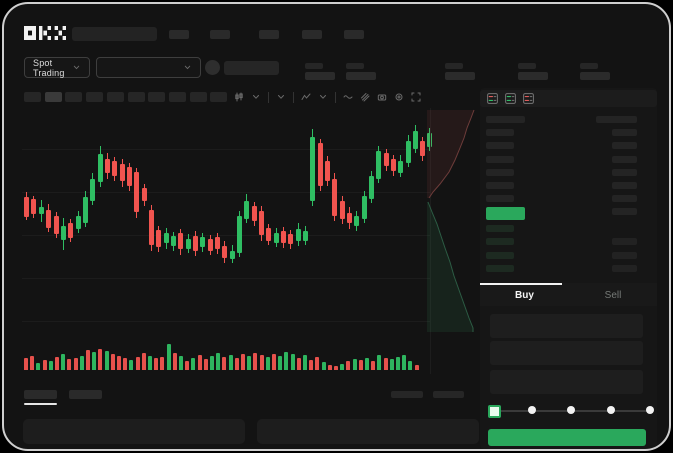  What do you see at coordinates (399, 97) in the screenshot?
I see `settings-icon` at bounding box center [399, 97].